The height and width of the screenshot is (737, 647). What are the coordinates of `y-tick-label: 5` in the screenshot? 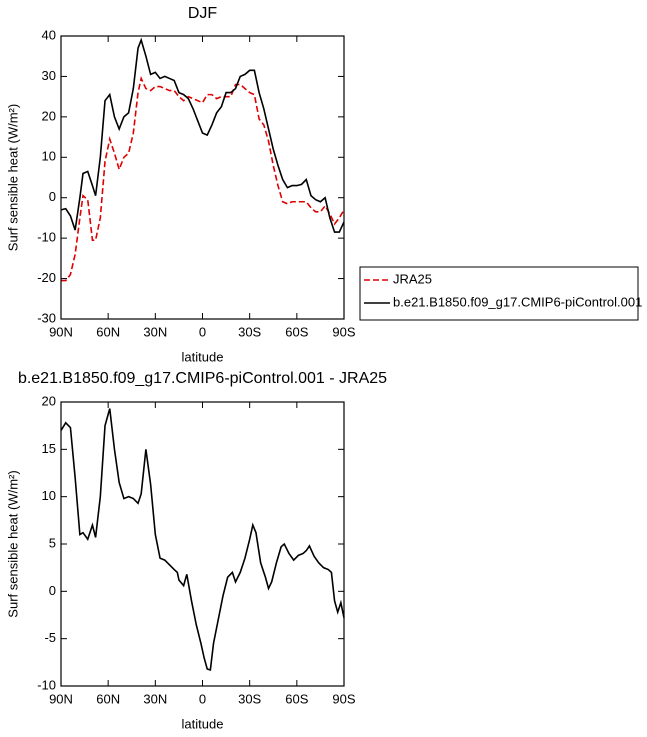 It's located at (52, 542).